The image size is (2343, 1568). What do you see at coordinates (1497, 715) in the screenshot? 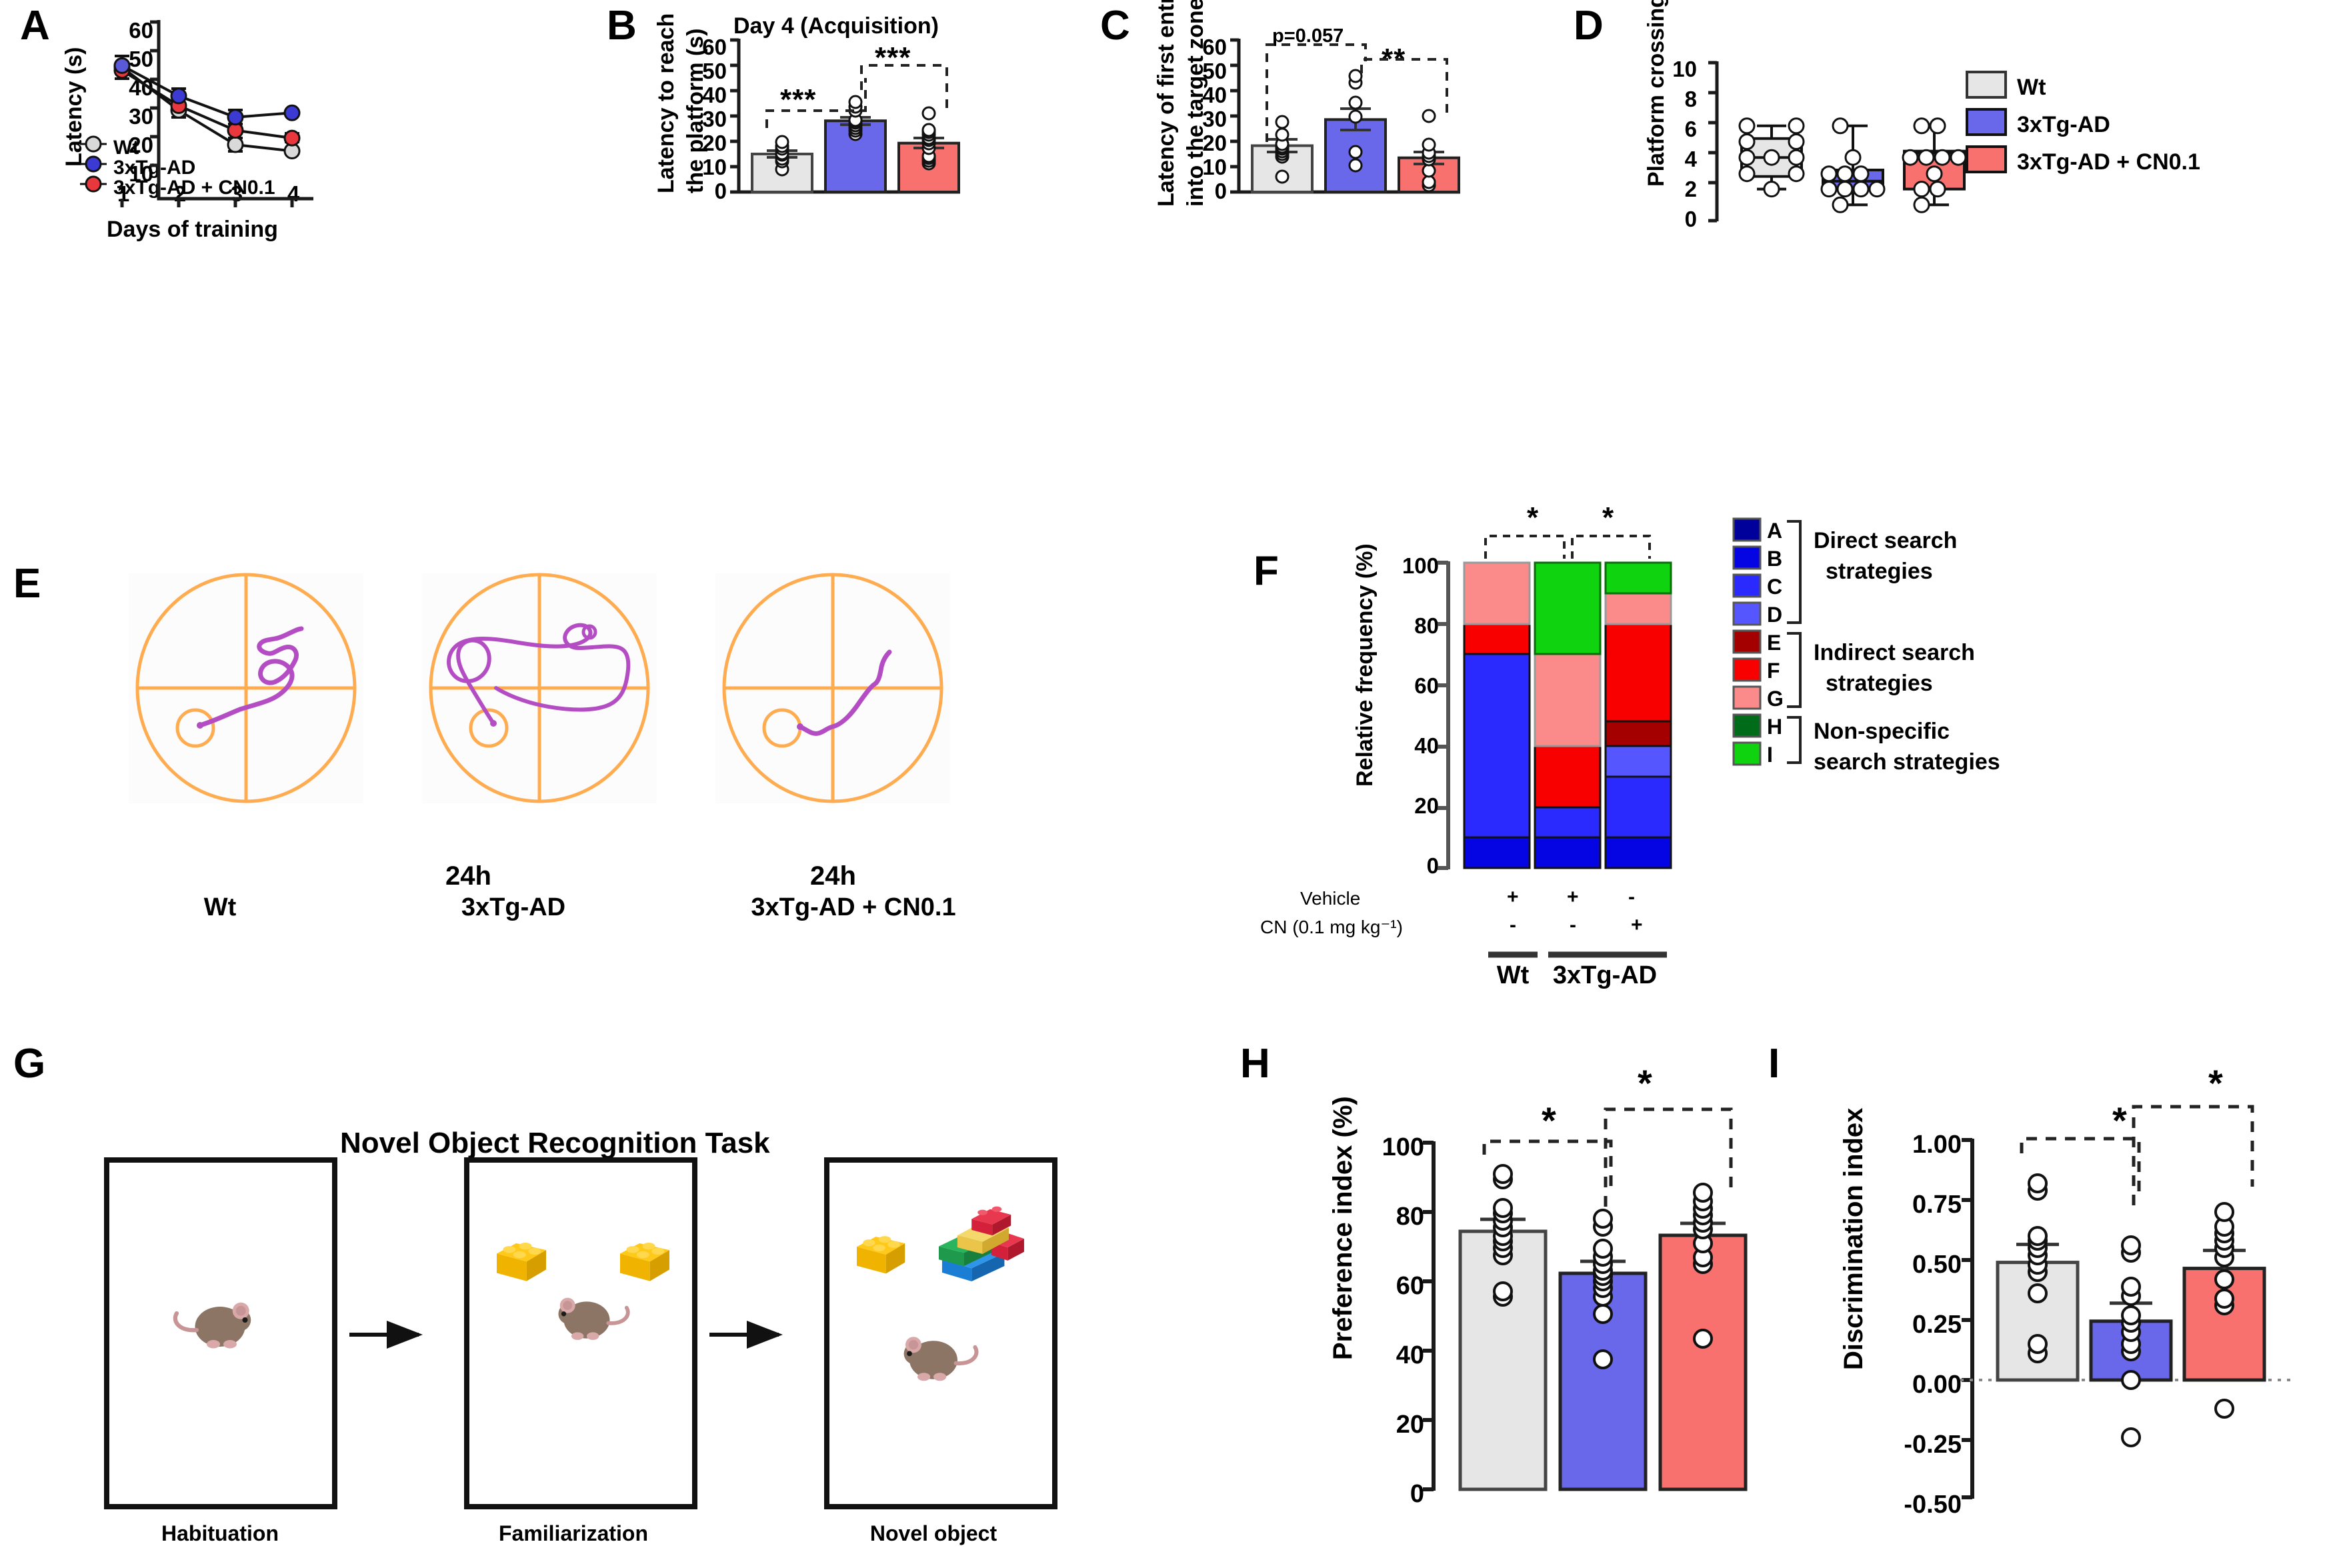
I see `stackbar-wt` at bounding box center [1497, 715].